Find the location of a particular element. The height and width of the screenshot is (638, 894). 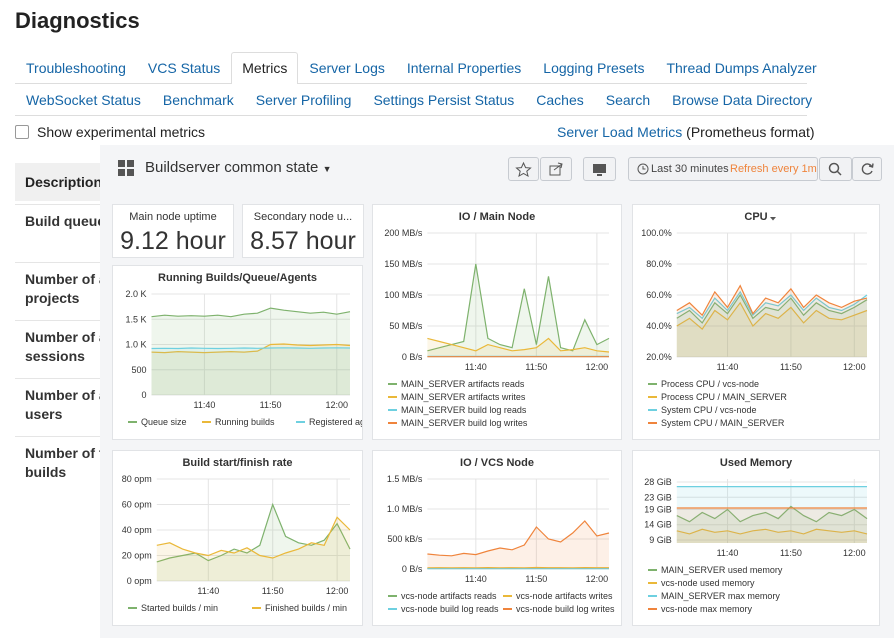

stat-value-row: 9.12 hour is located at coordinates (173, 241).